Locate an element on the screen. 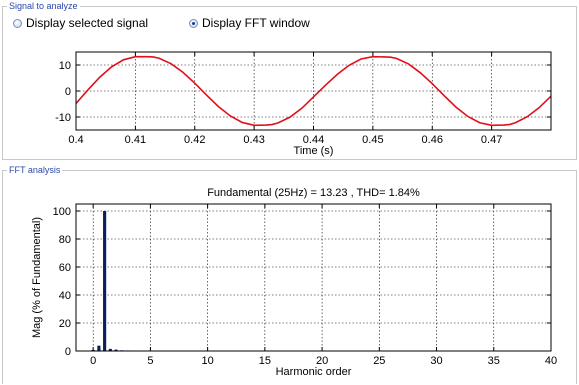 The height and width of the screenshot is (385, 579). signal-chart-x-tick-label: 0.43 is located at coordinates (253, 140).